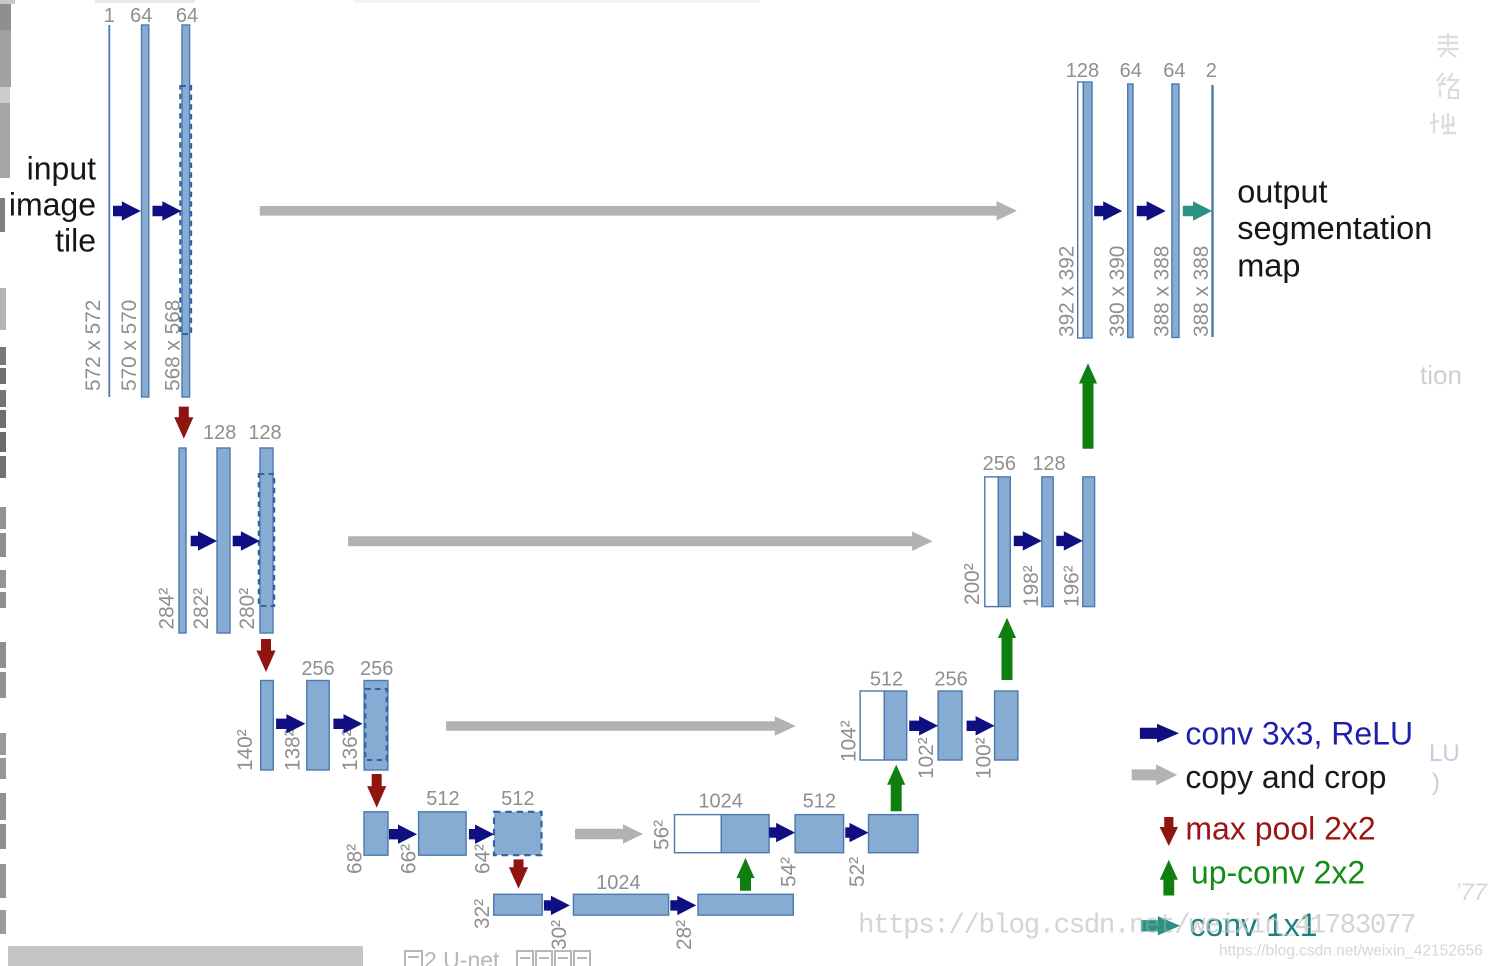 This screenshot has height=966, width=1501. Describe the element at coordinates (1254, 925) in the screenshot. I see `svg-text: conv 1x1` at that location.